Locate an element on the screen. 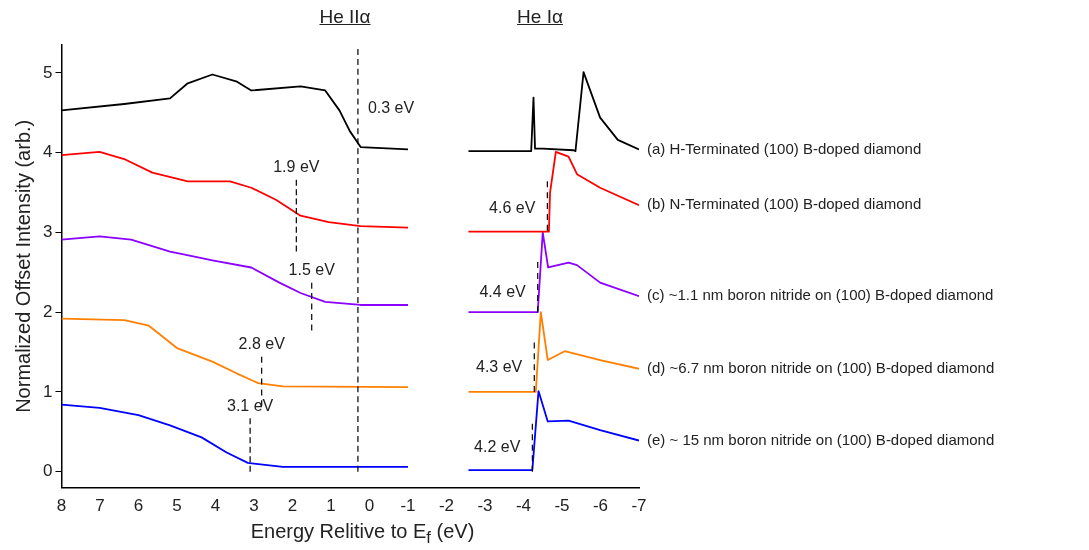 The height and width of the screenshot is (550, 1089). text: He Iα is located at coordinates (540, 17).